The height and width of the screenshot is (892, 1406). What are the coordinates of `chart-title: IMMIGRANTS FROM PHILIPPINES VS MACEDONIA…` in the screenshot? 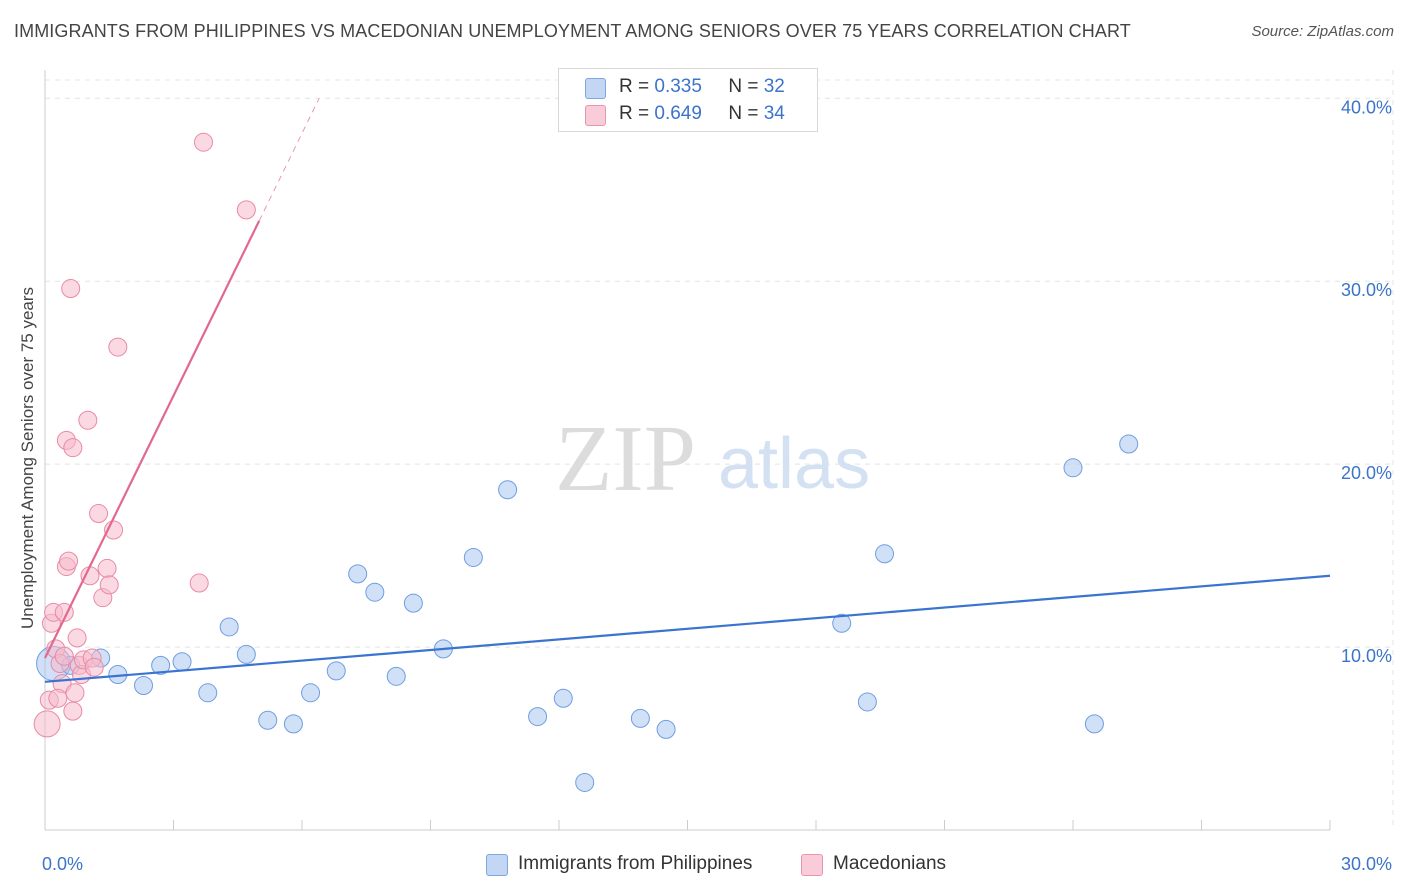 It's located at (572, 31).